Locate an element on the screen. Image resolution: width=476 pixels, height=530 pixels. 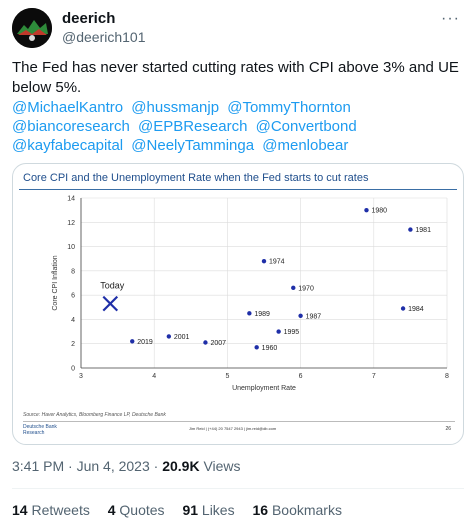
data-point-label: 1984 is located at coordinates (416, 309).